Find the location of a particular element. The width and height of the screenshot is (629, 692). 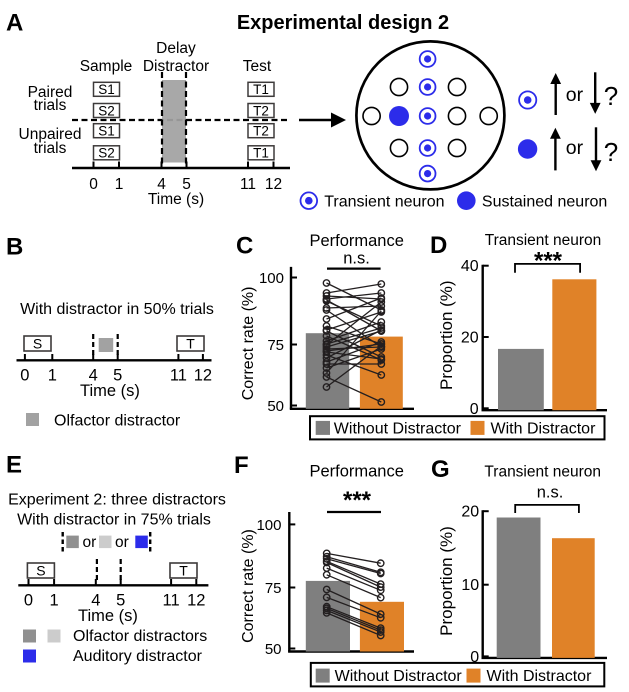

svg-text: Experimental design 2 is located at coordinates (343, 23).